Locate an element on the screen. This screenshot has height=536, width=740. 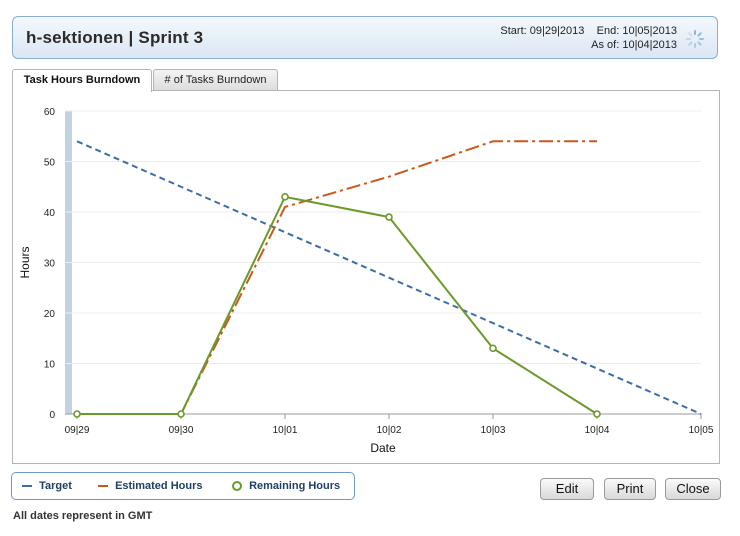
legend-item-estimated: Estimated Hours is located at coordinates (149, 486).